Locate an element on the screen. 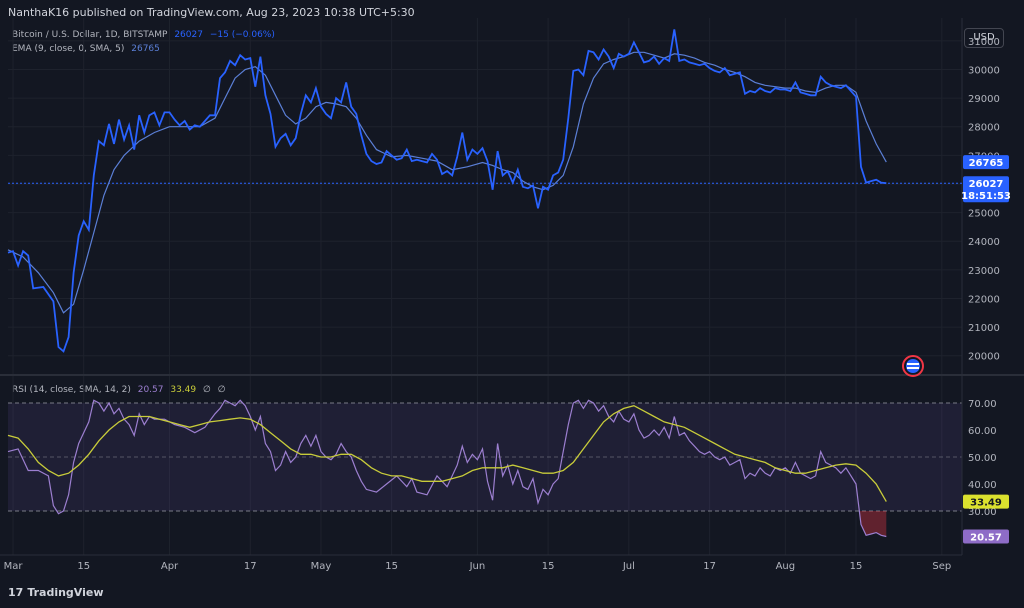  time-axis: Mar 15 Apr 17 May 15 Jun 15 Jul 17 Aug 15 Sep is located at coordinates (478, 566).